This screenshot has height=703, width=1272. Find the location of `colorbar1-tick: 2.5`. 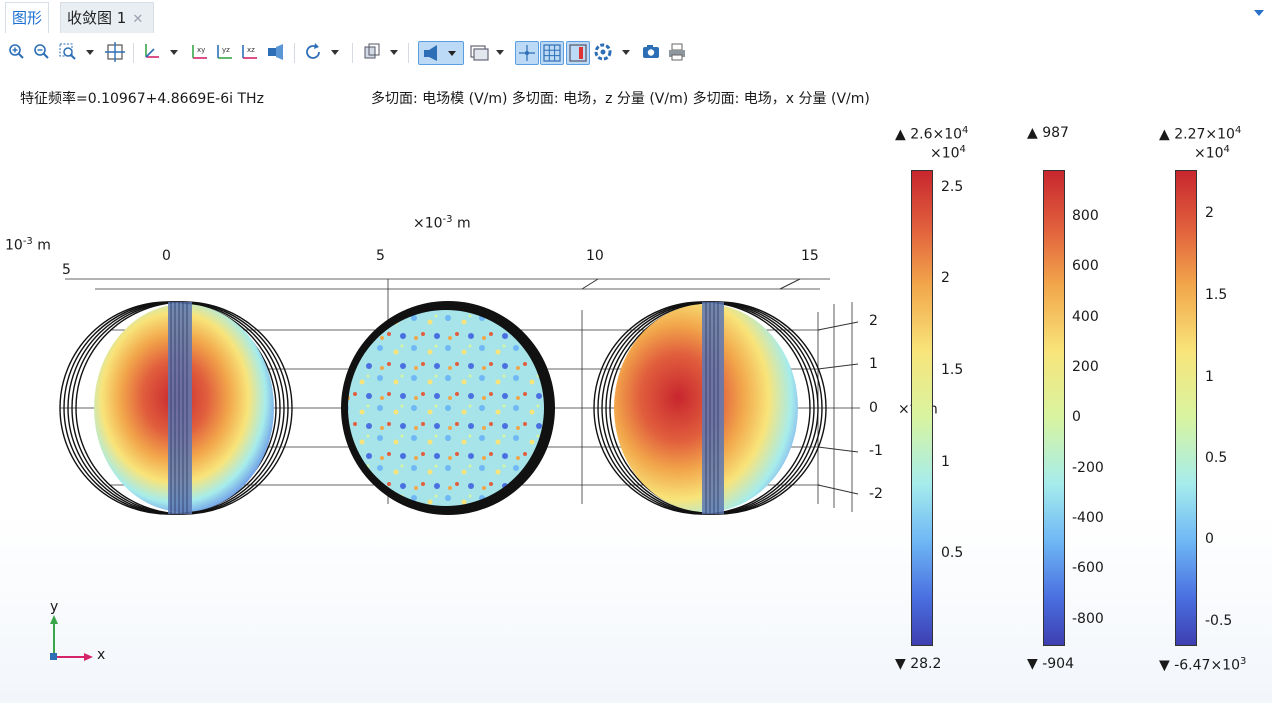

colorbar1-tick: 2.5 is located at coordinates (952, 187).